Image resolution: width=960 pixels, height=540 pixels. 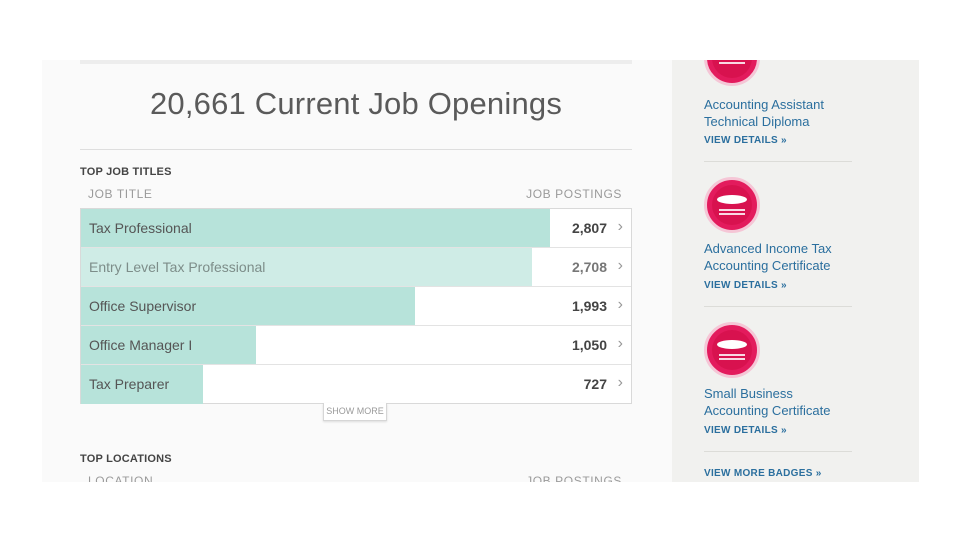 What do you see at coordinates (143, 306) in the screenshot?
I see `row-job-title: Office Supervisor` at bounding box center [143, 306].